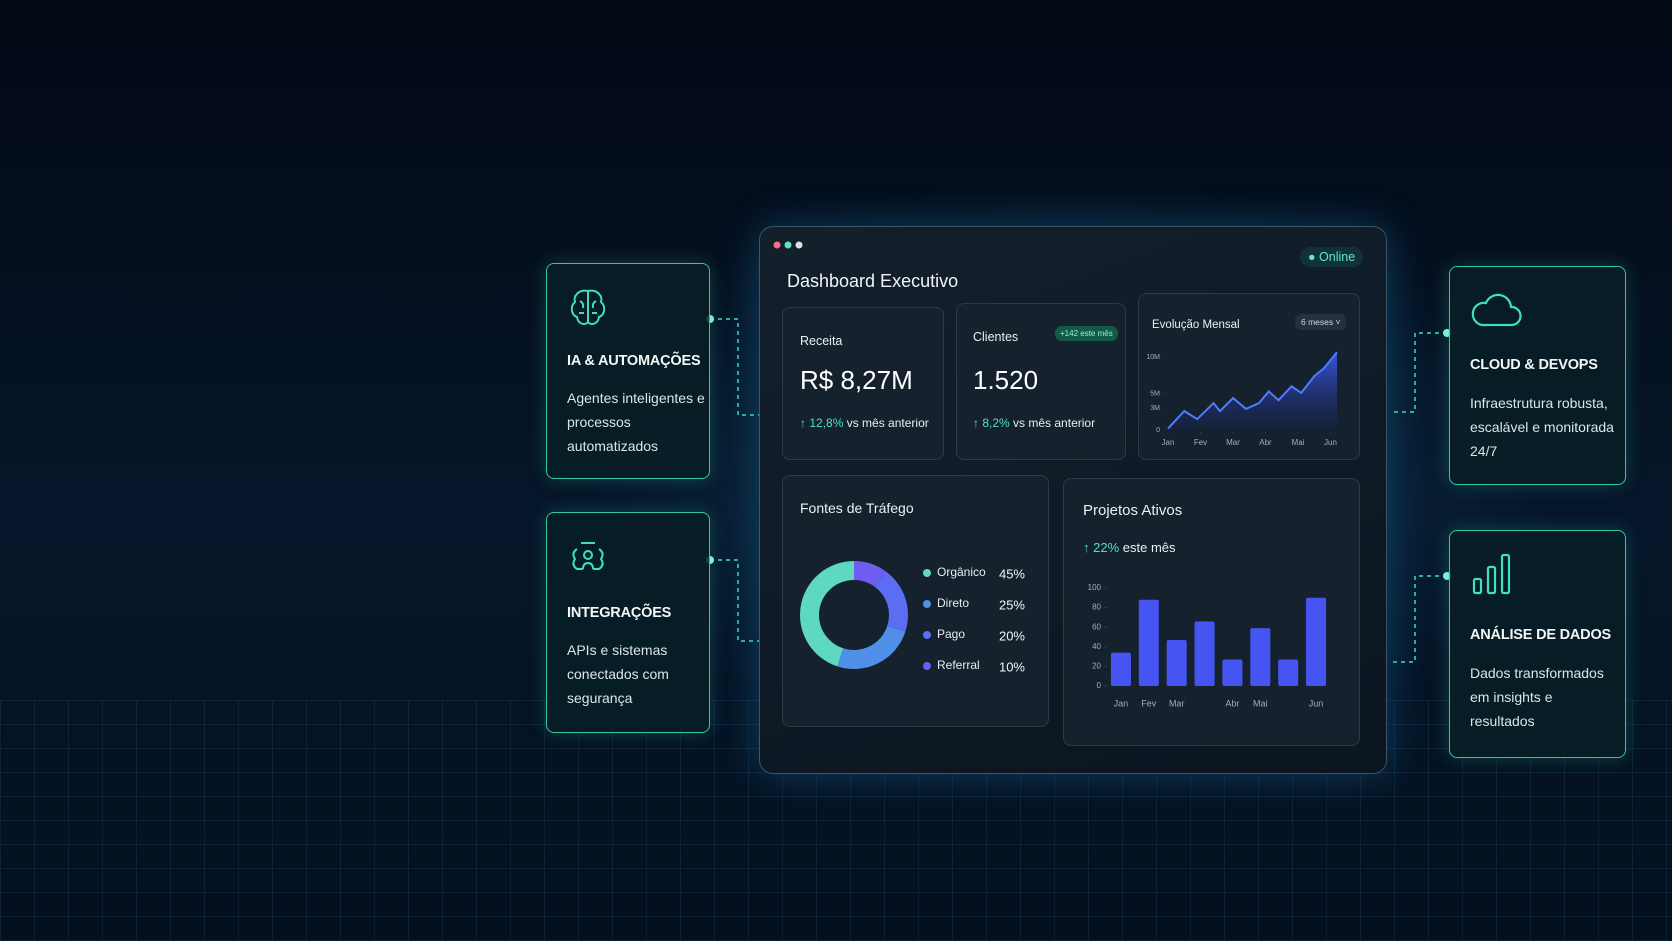 The image size is (1672, 941). Describe the element at coordinates (1012, 573) in the screenshot. I see `value-label: 45%` at that location.